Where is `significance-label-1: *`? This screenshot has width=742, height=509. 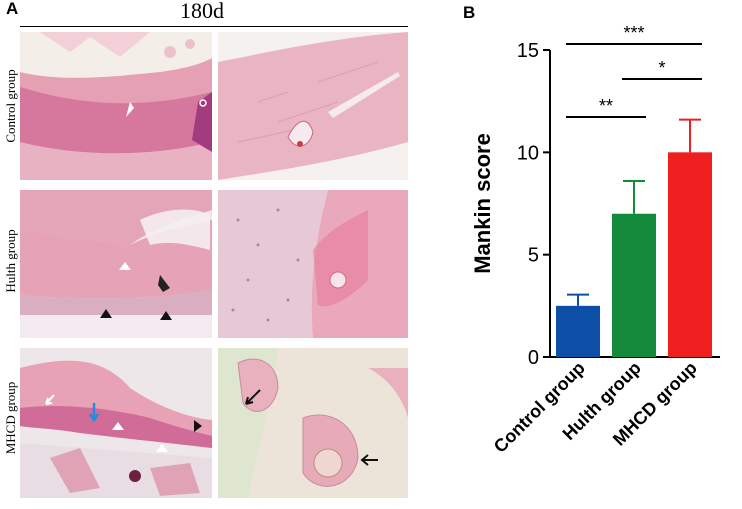 significance-label-1: * is located at coordinates (661, 68).